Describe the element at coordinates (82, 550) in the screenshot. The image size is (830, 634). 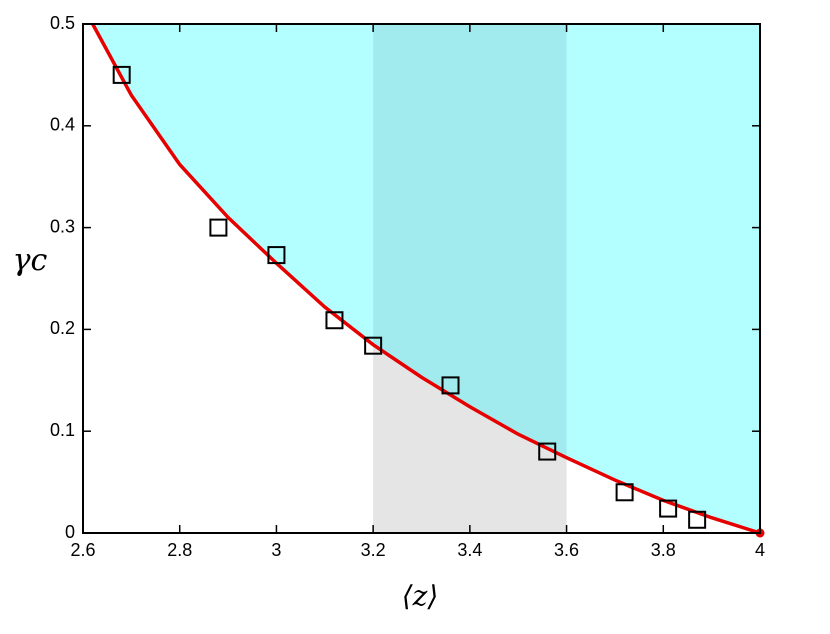
I see `x-tick-label: 2.6` at that location.